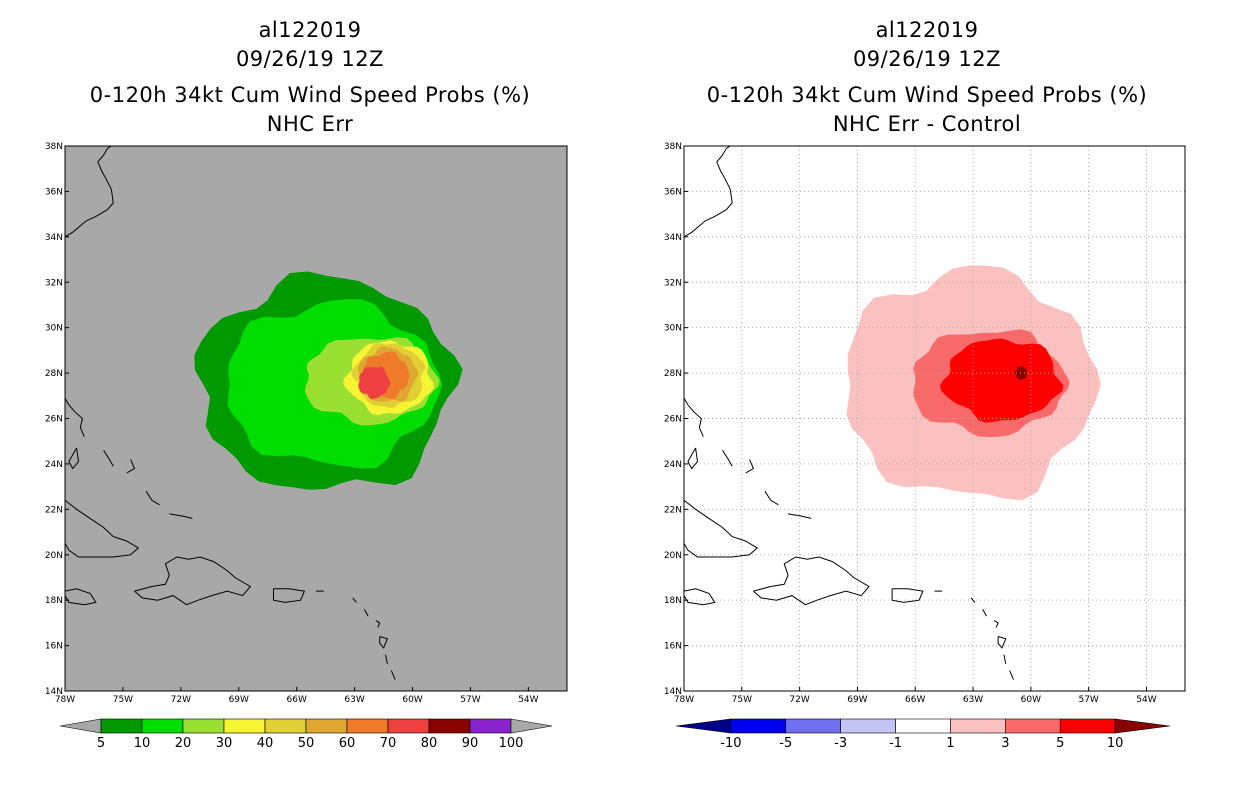  I want to click on colorbar-label-50: 50, so click(306, 743).